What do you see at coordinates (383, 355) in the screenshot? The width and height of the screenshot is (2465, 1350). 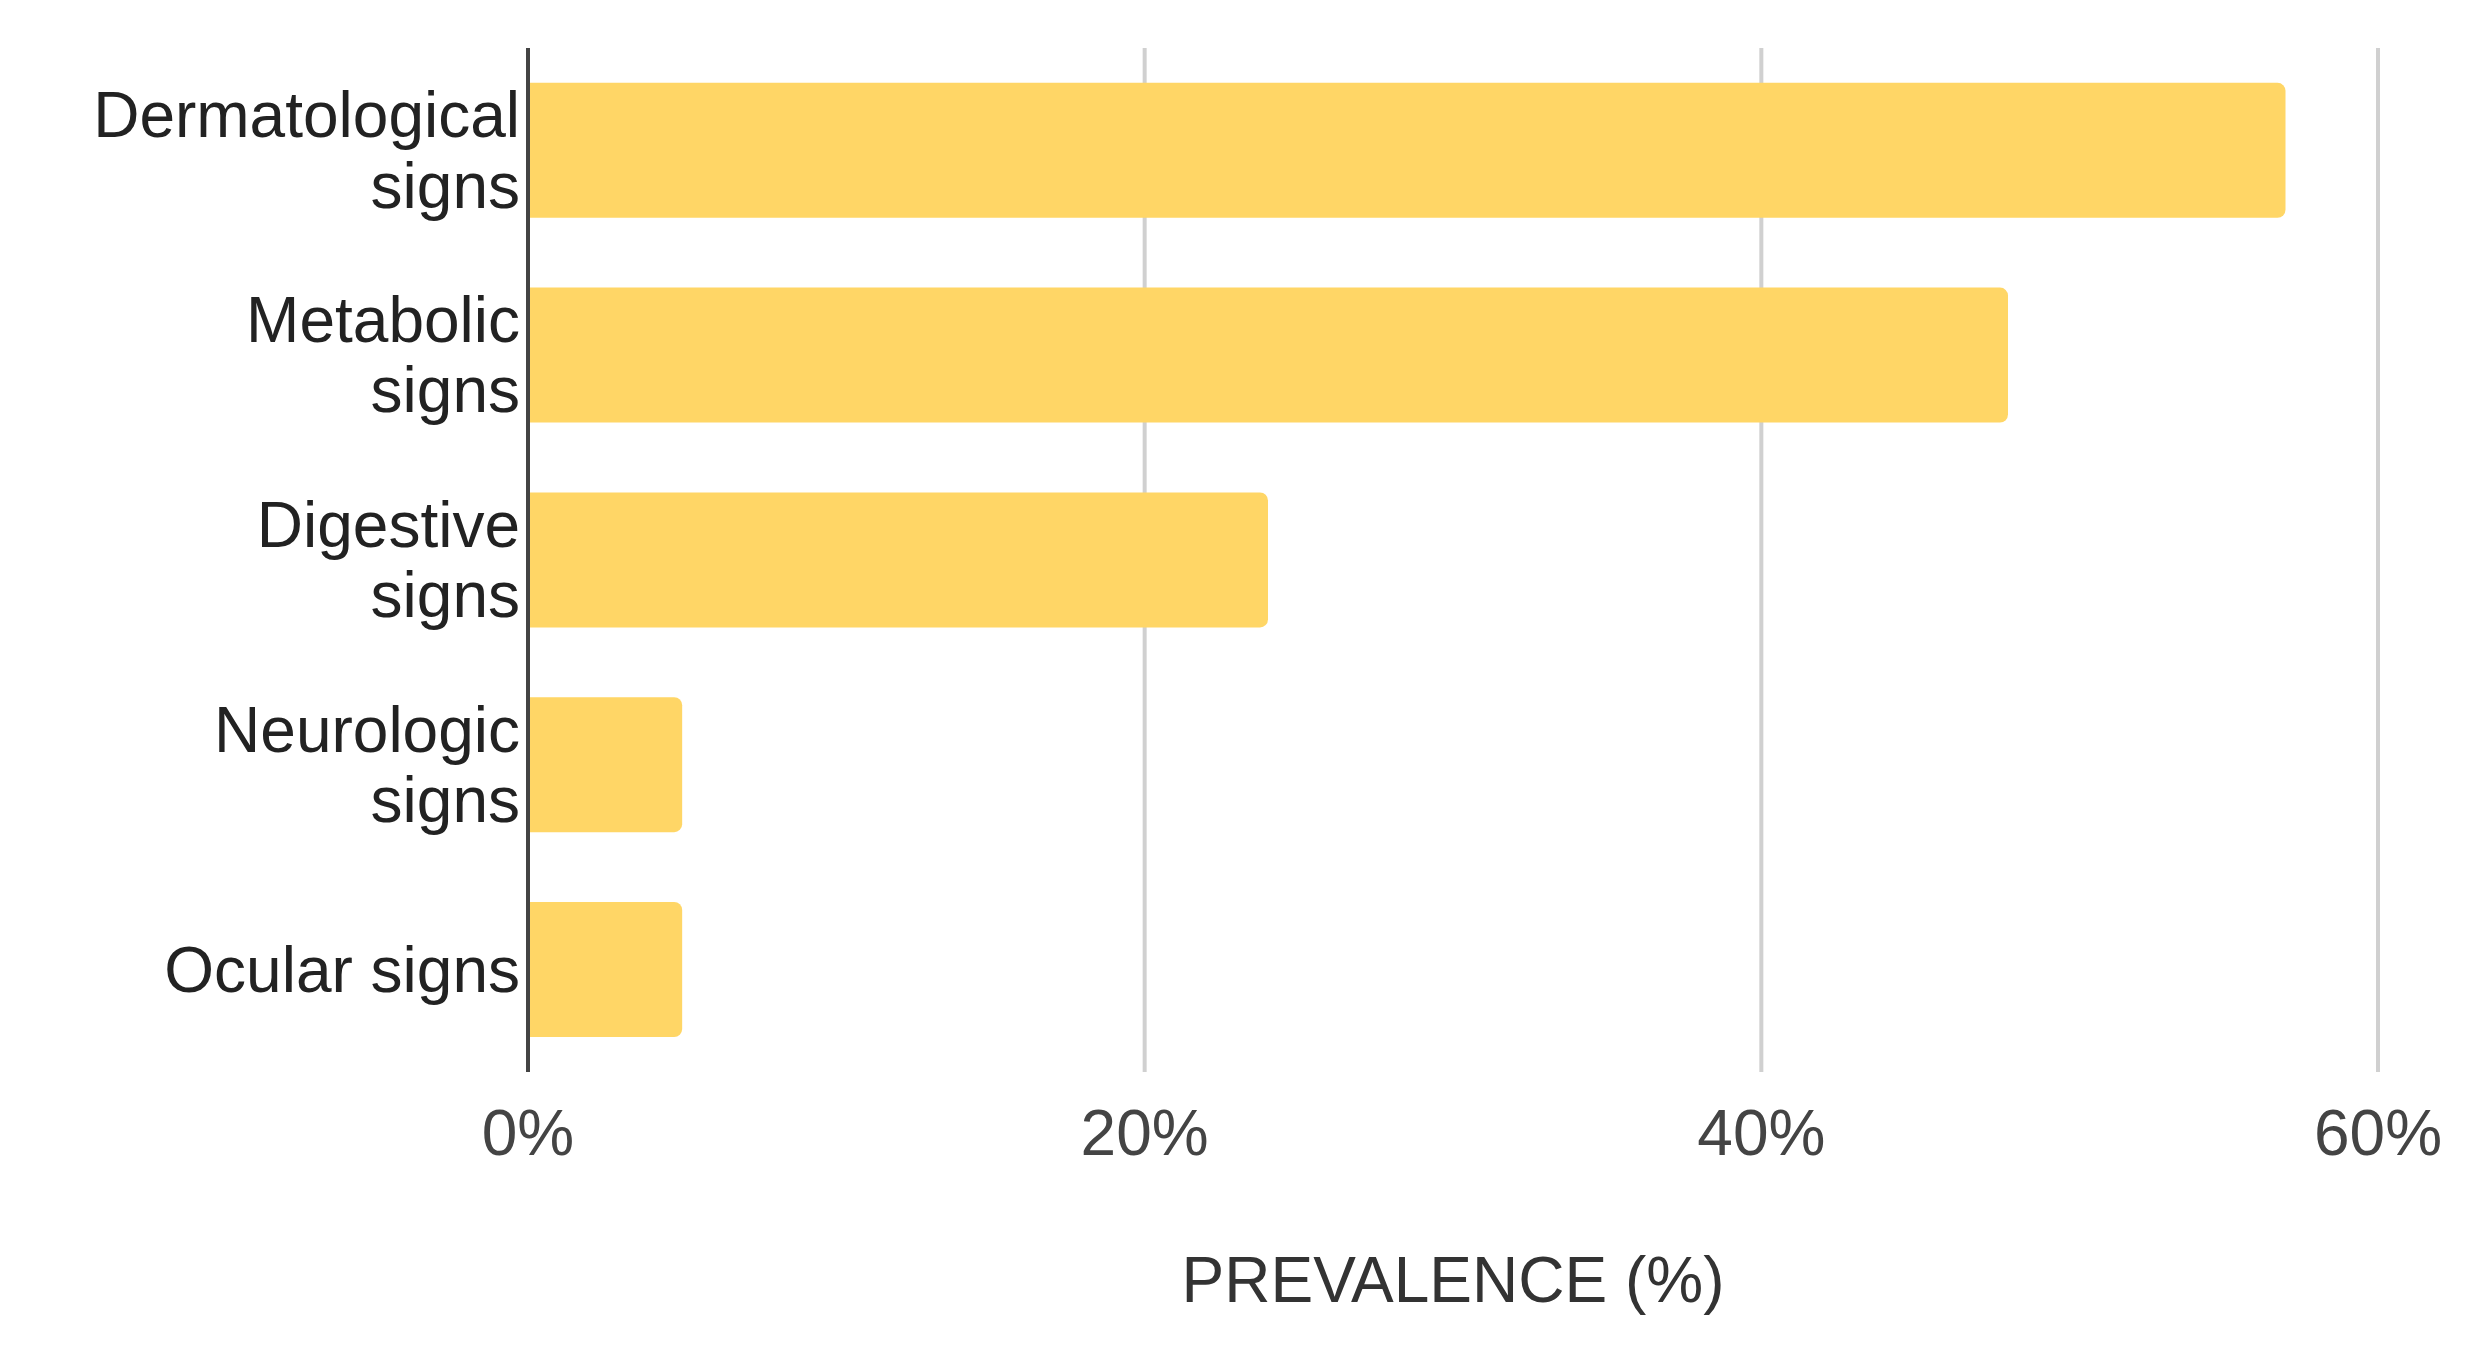 I see `y-tick-label: Metabolic signs` at bounding box center [383, 355].